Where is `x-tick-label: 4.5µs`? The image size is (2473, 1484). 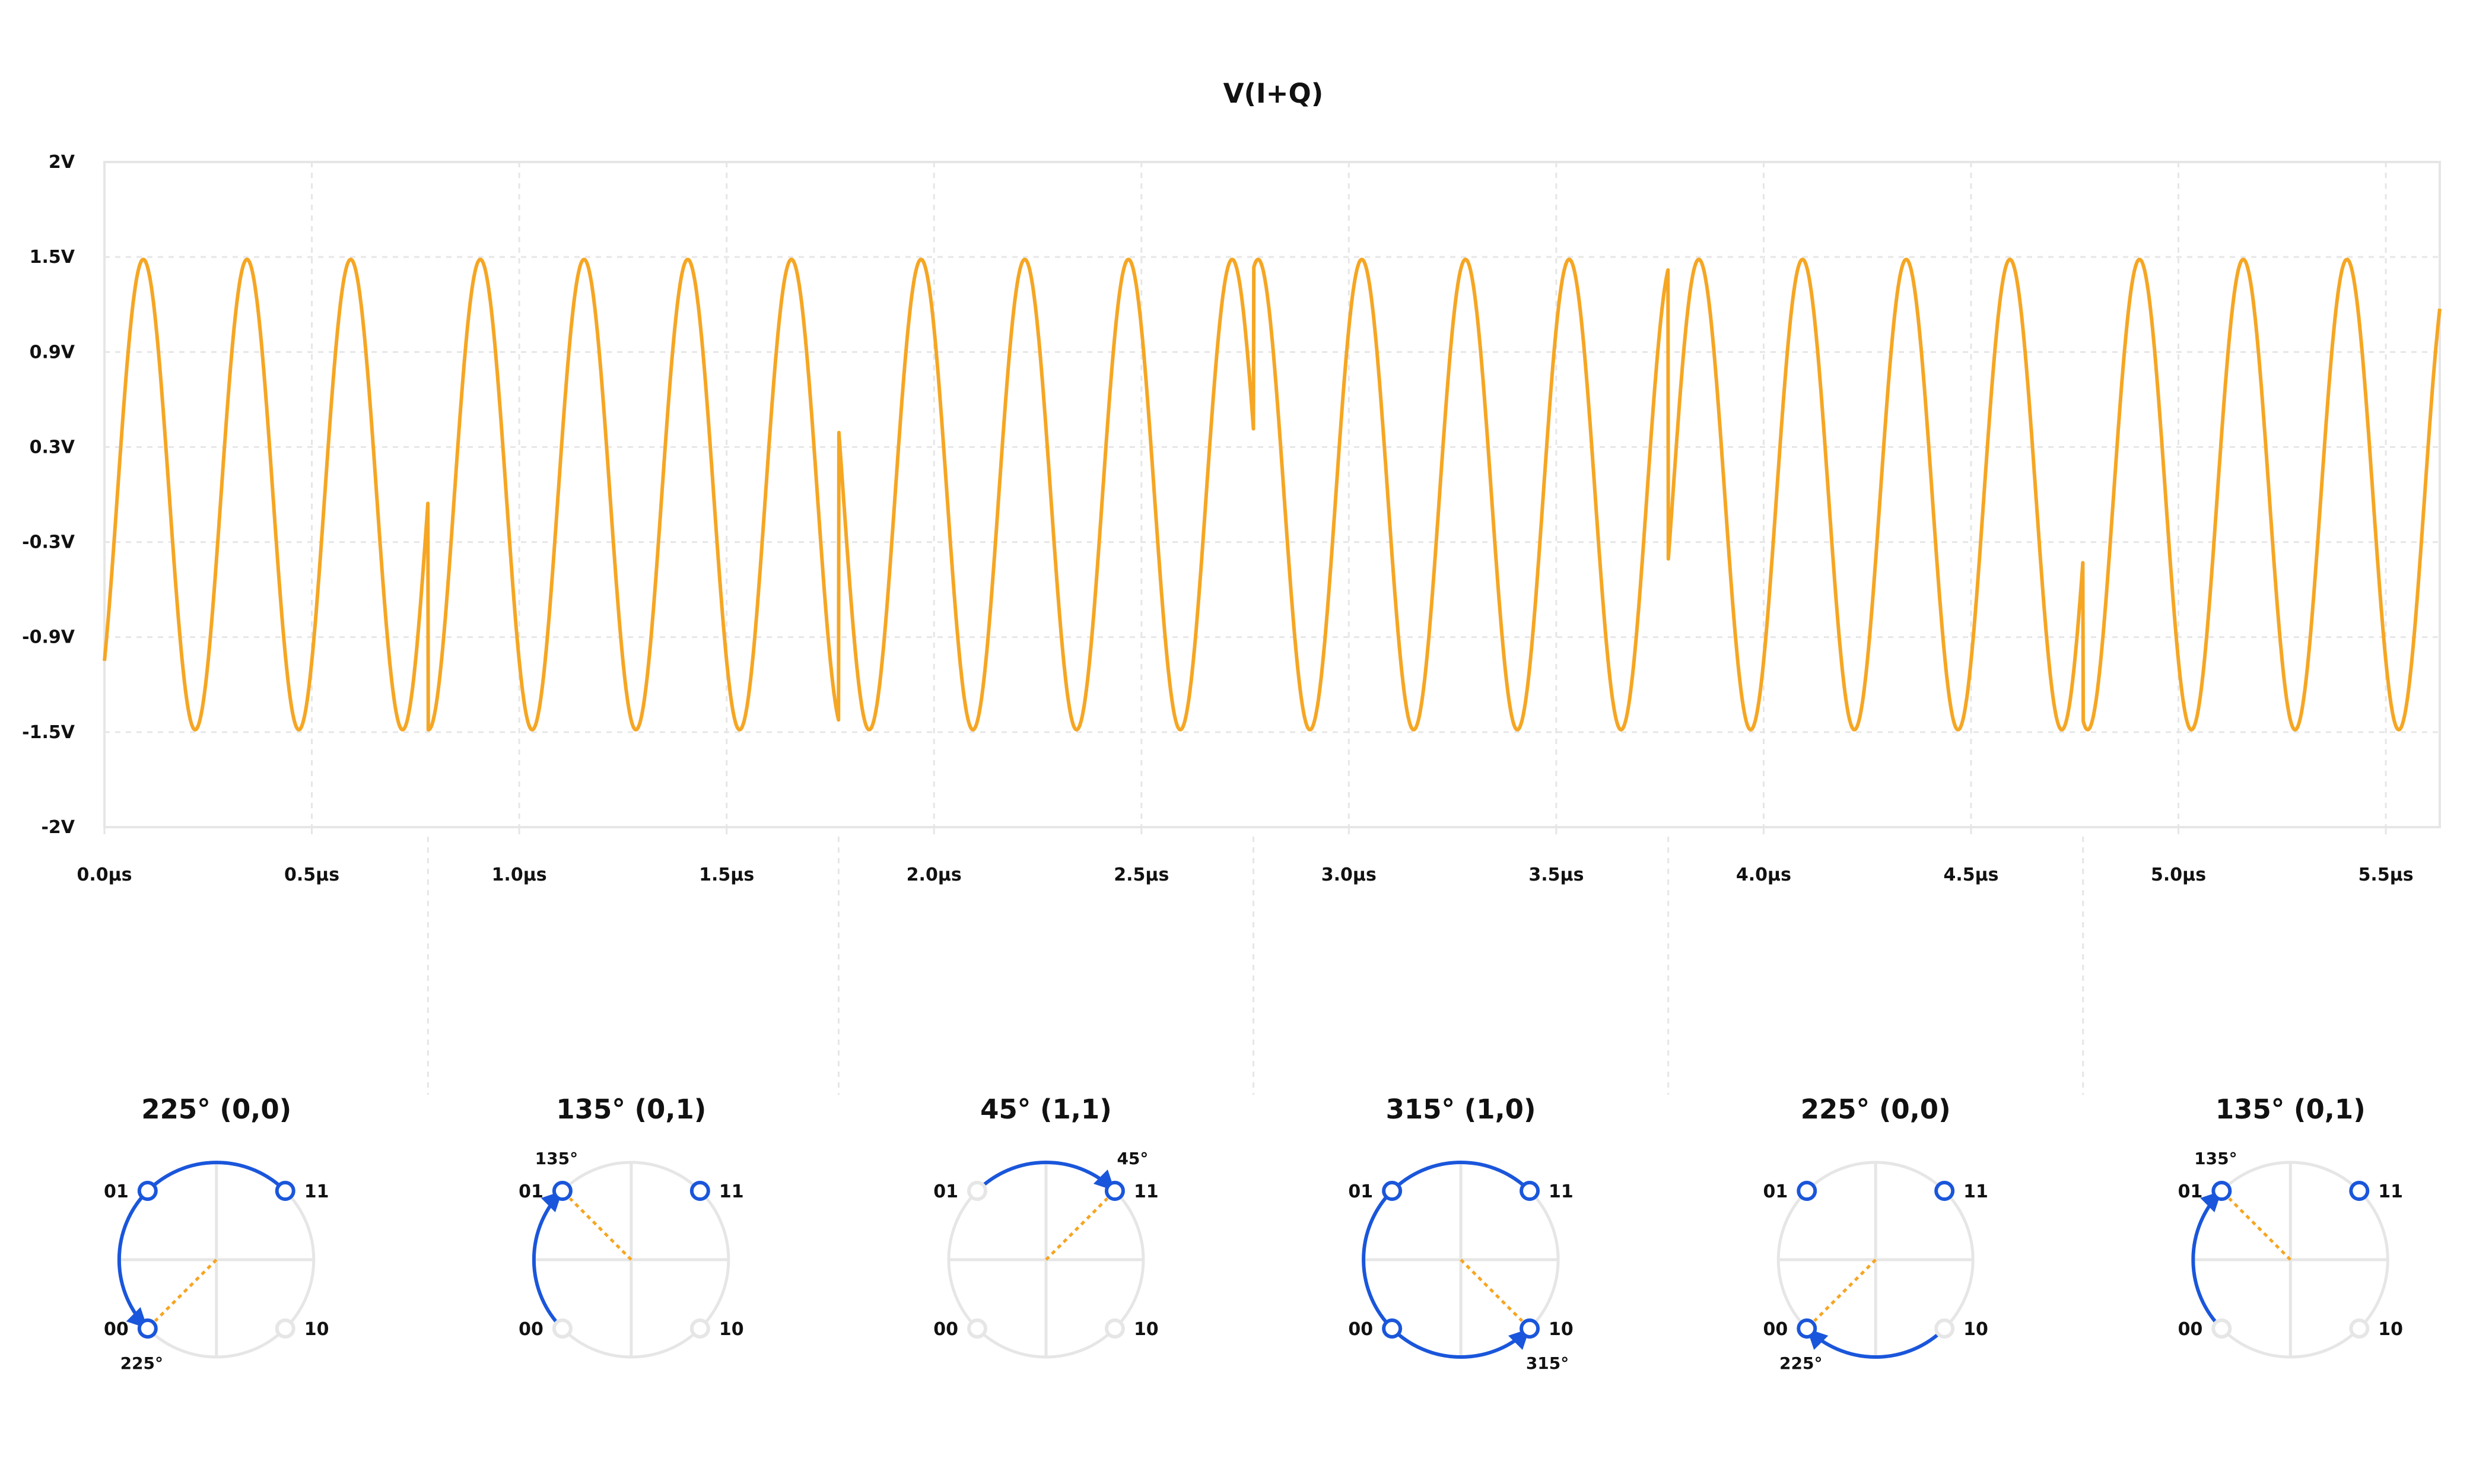
x-tick-label: 4.5µs is located at coordinates (1970, 875).